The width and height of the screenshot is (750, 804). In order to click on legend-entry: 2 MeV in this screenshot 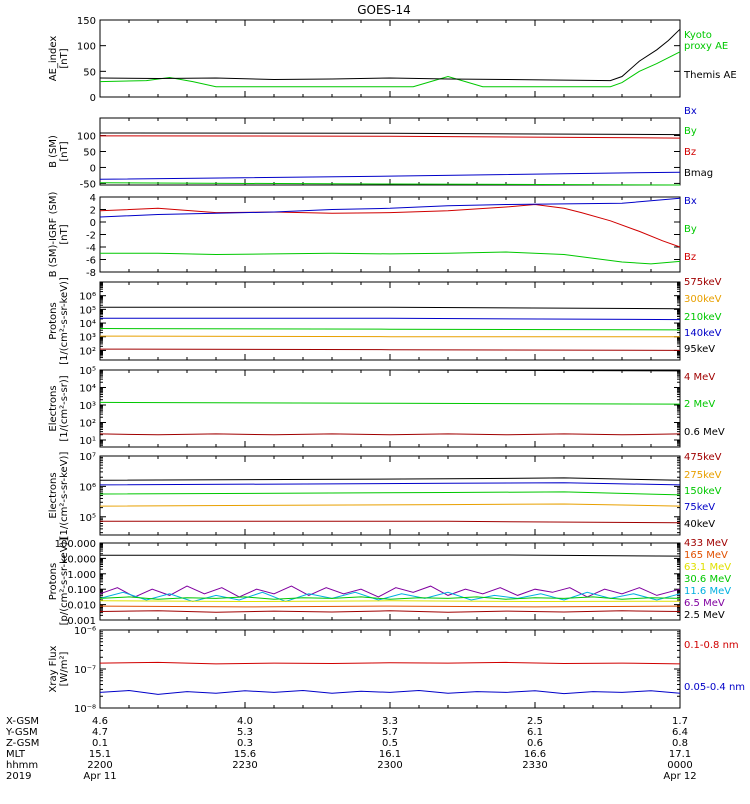, I will do `click(699, 404)`.